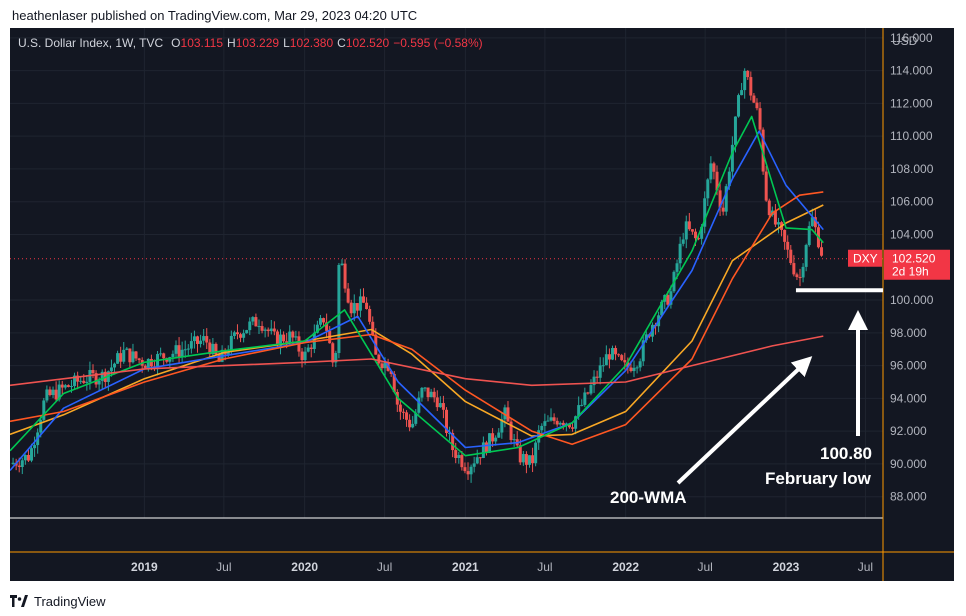 The width and height of the screenshot is (966, 616). What do you see at coordinates (175, 43) in the screenshot?
I see `open-label: O` at bounding box center [175, 43].